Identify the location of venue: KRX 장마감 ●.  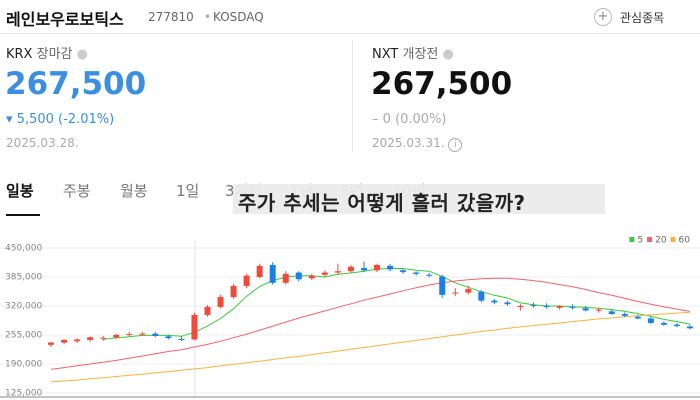
(47, 54).